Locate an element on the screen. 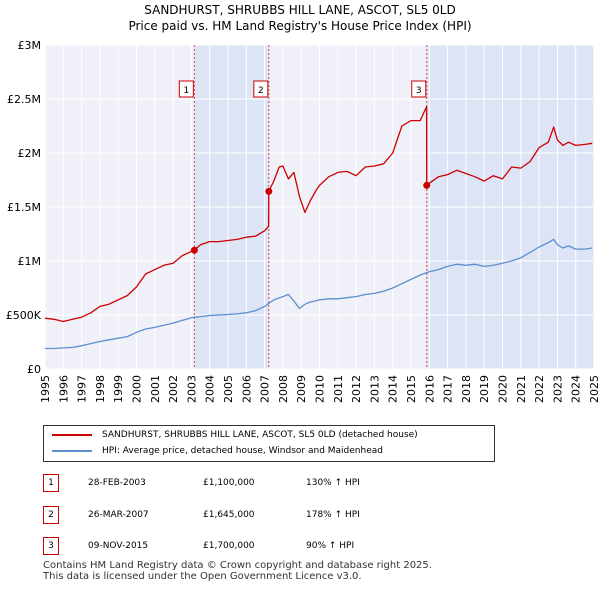 The image size is (600, 590). sale-label-1: 1 is located at coordinates (186, 91).